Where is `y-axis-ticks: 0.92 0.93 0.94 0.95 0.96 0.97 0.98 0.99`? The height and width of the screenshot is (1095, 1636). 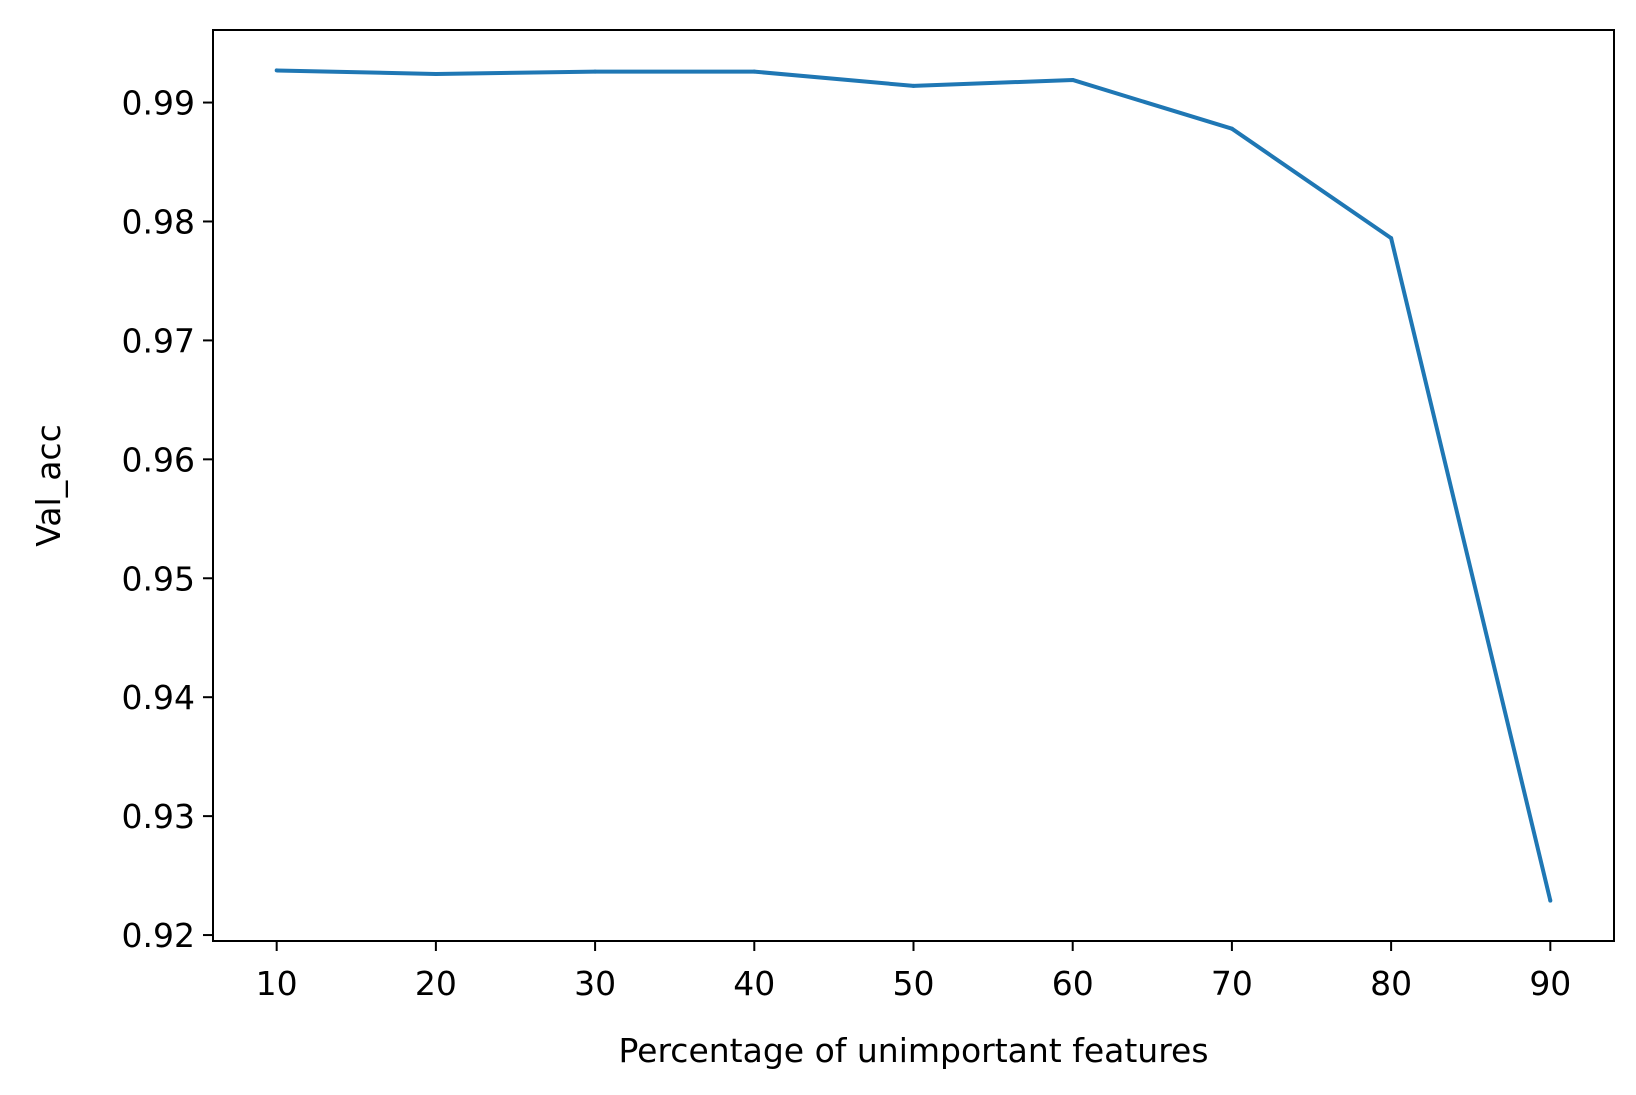
y-axis-ticks: 0.92 0.93 0.94 0.95 0.96 0.97 0.98 0.99 is located at coordinates (167, 519).